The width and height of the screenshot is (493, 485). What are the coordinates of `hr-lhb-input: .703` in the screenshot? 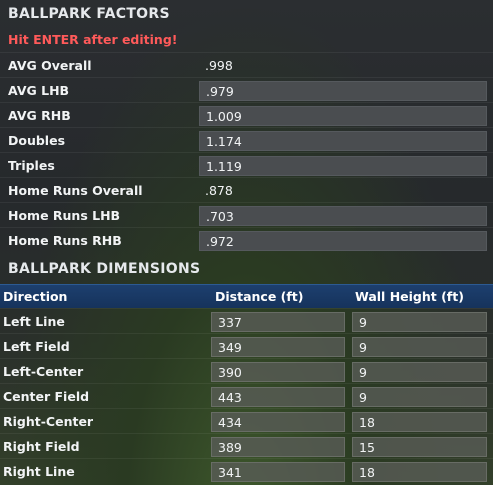 It's located at (343, 216).